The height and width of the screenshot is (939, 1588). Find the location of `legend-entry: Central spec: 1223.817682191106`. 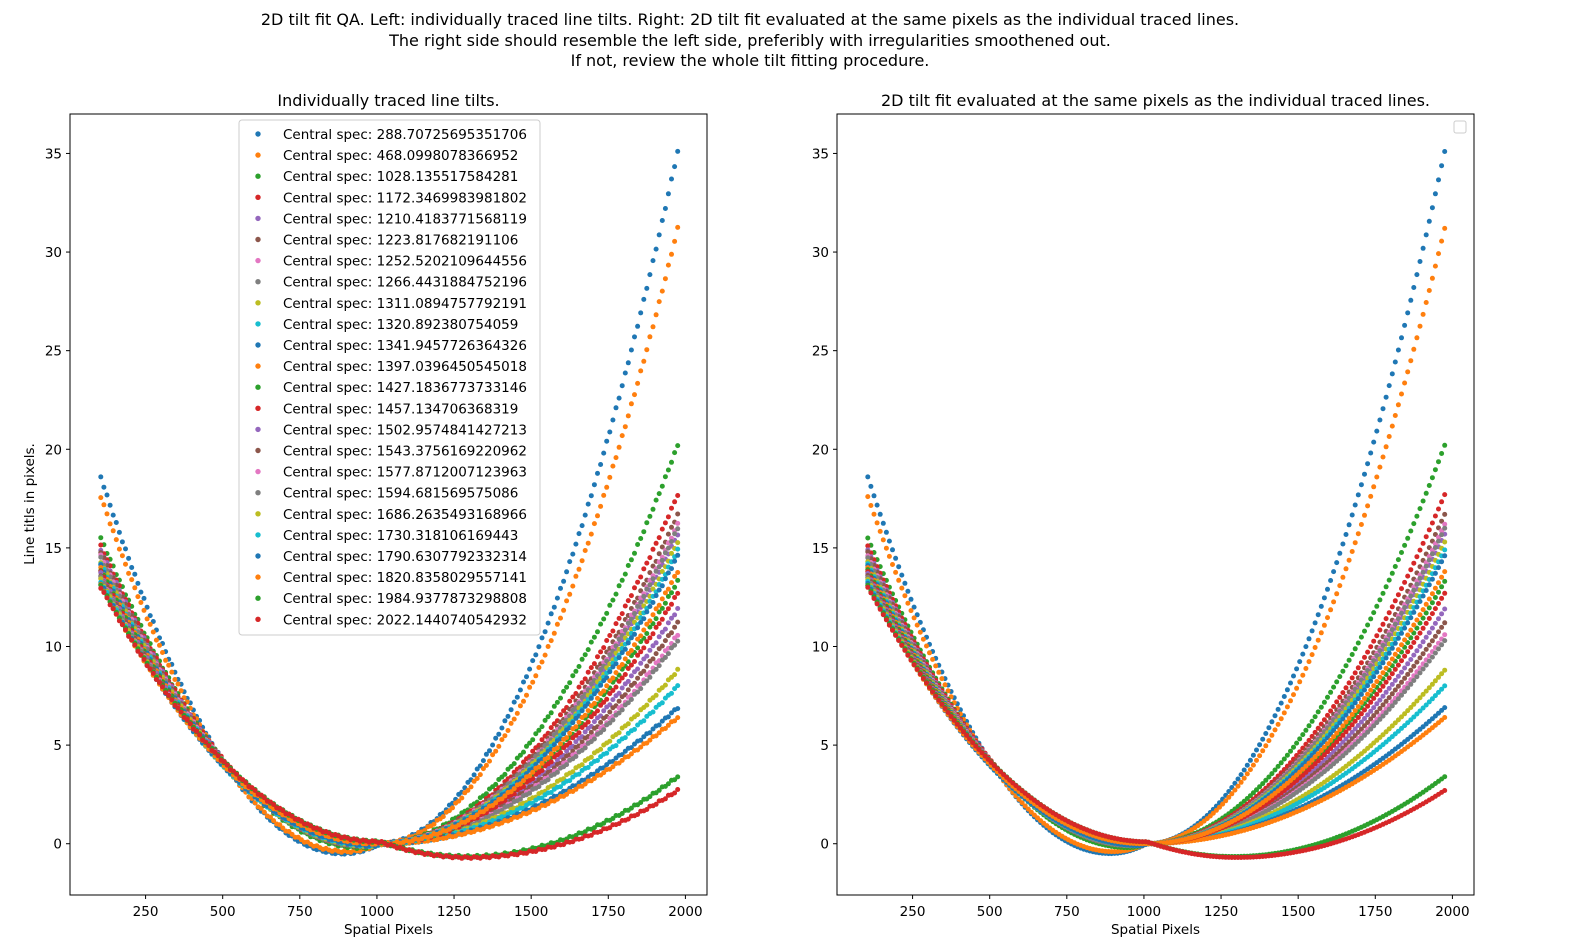

legend-entry: Central spec: 1223.817682191106 is located at coordinates (386, 241).